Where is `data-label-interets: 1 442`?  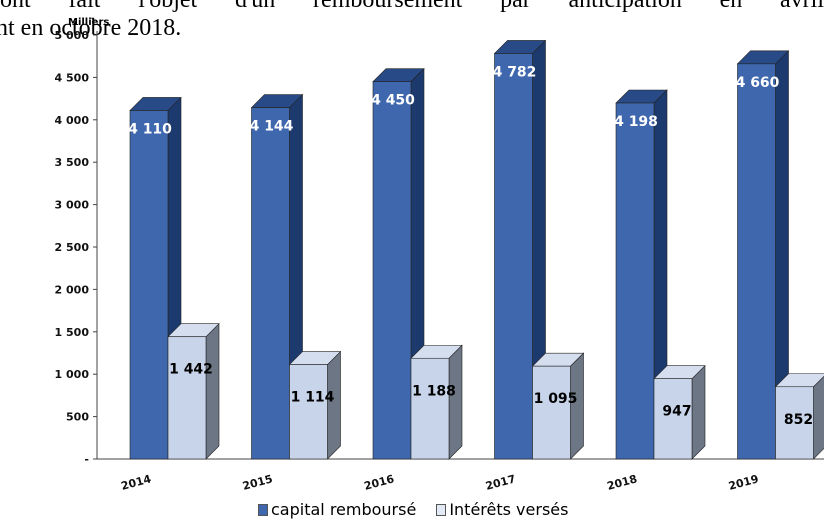 data-label-interets: 1 442 is located at coordinates (191, 370).